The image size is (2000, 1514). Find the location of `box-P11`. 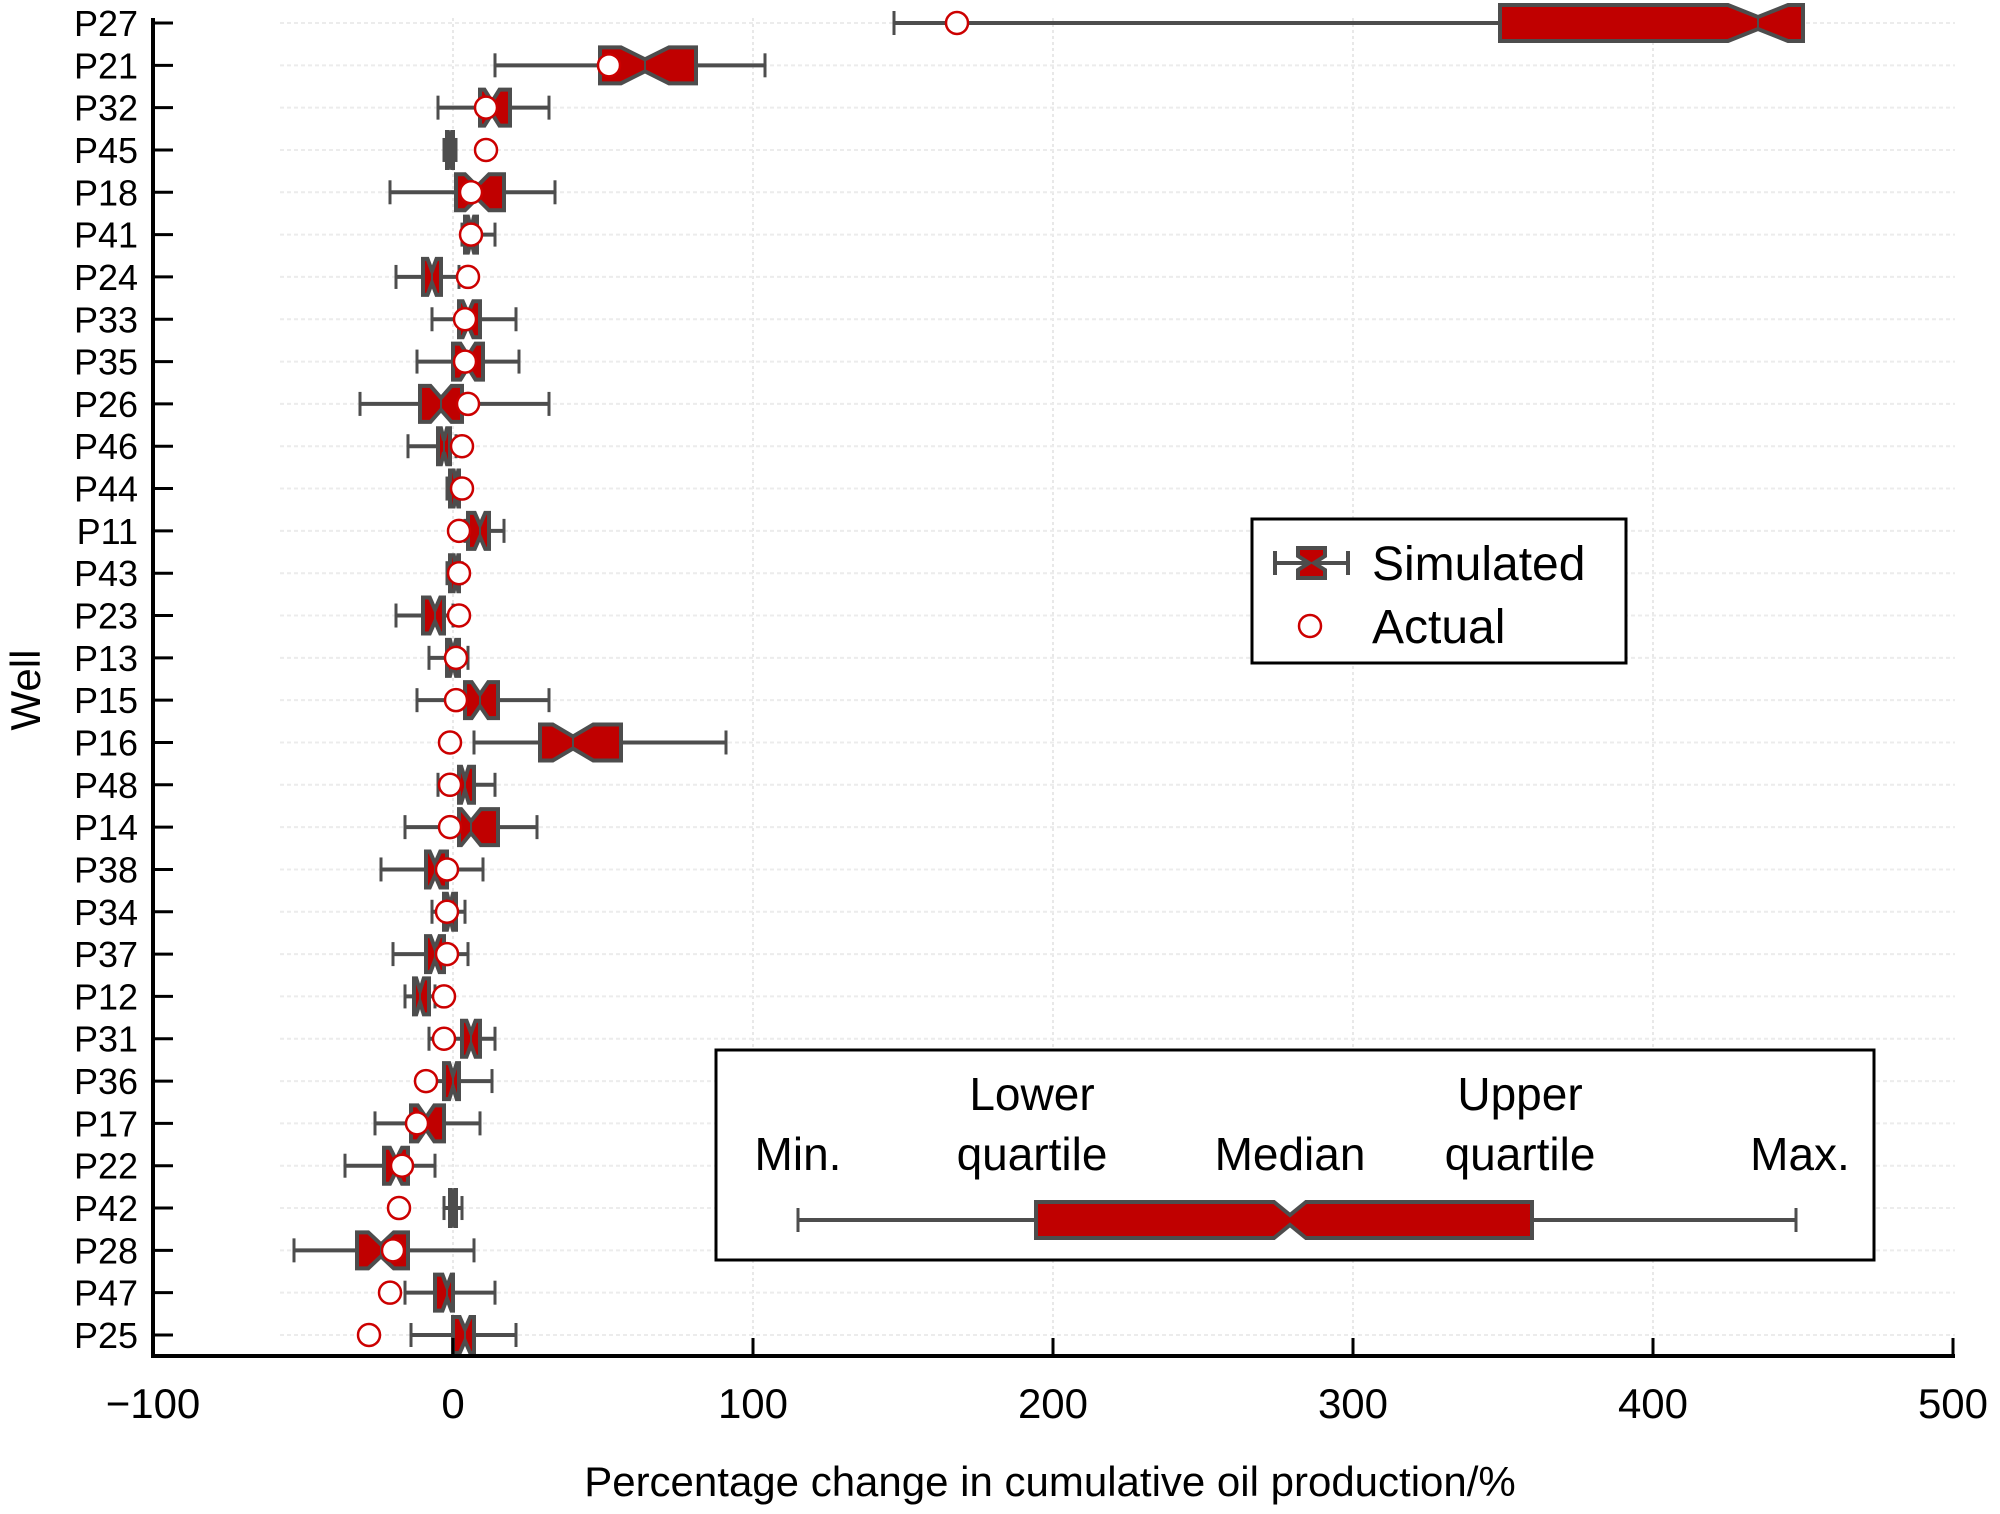

box-P11 is located at coordinates (476, 530).